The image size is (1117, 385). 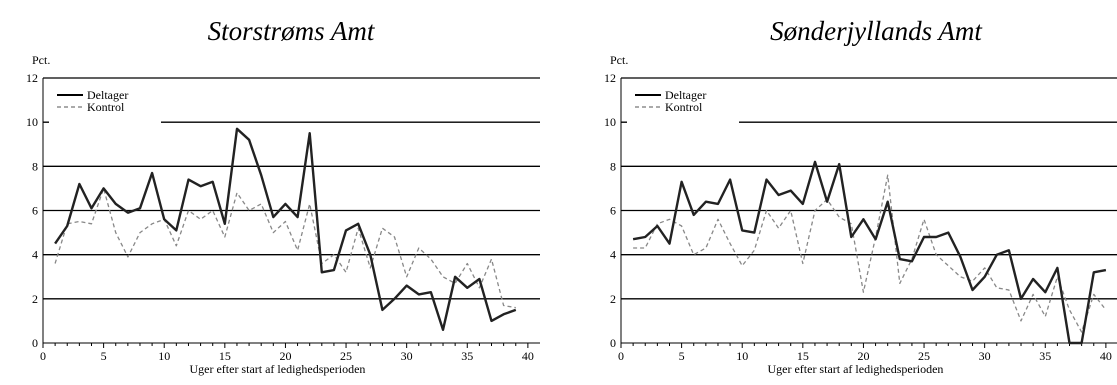 I want to click on chart-title: Storstrøms Amt, so click(x=292, y=31).